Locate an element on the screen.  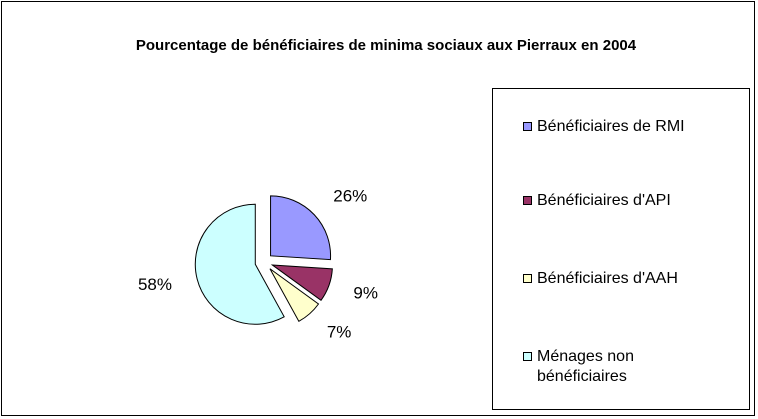
plot: 26% 9% 7% 58% is located at coordinates (258, 264).